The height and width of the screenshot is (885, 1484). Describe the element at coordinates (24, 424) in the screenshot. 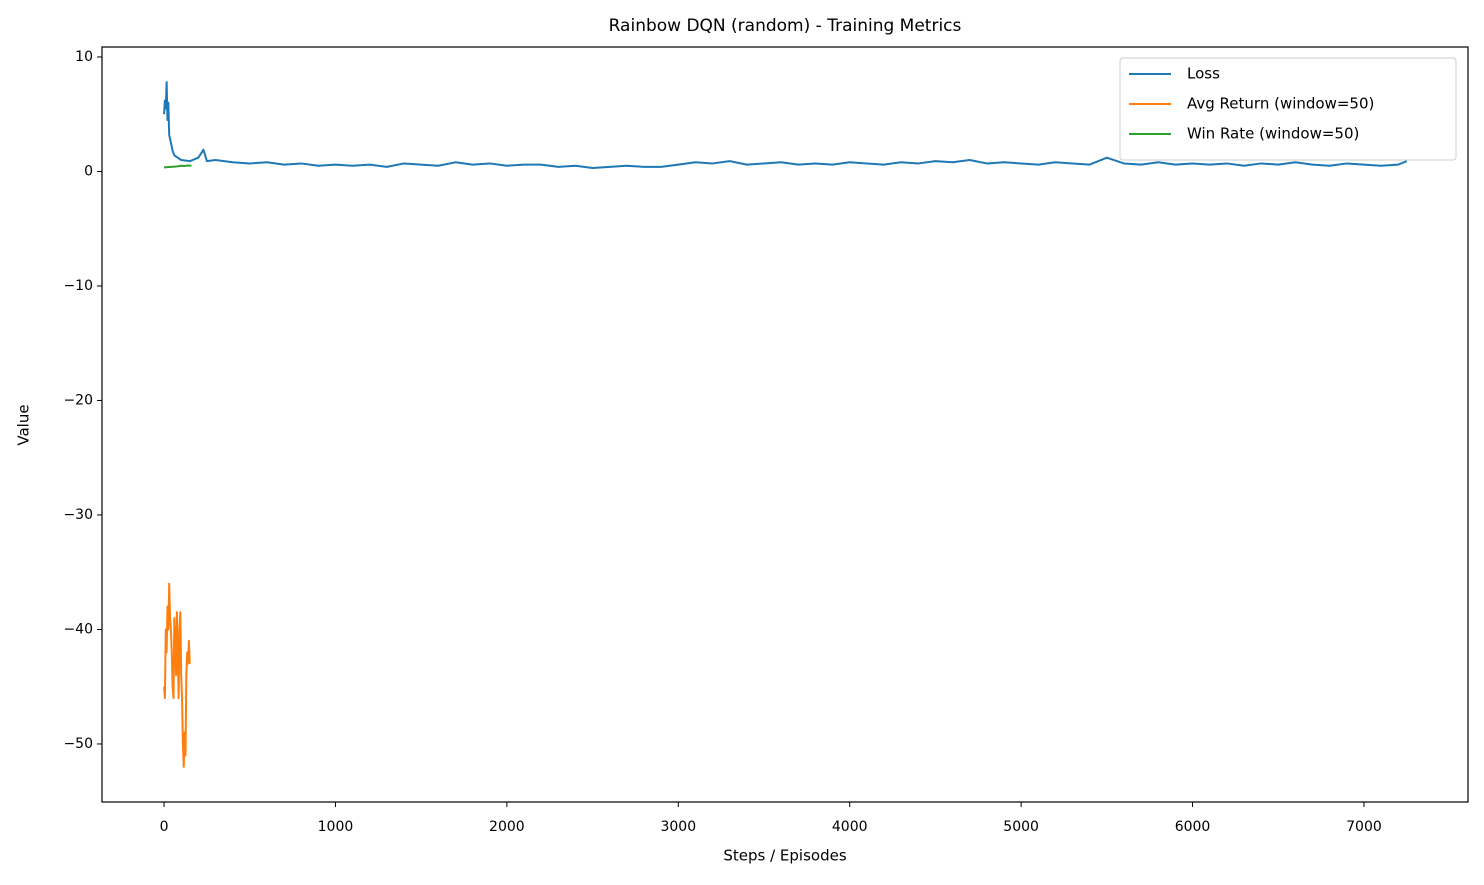

I see `y-axis-label: Value` at that location.